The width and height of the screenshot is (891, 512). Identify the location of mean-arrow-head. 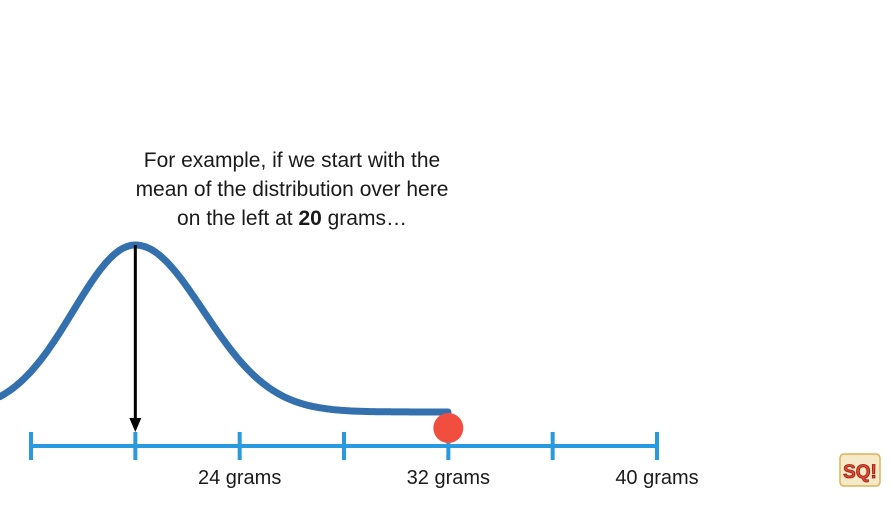
(135, 425).